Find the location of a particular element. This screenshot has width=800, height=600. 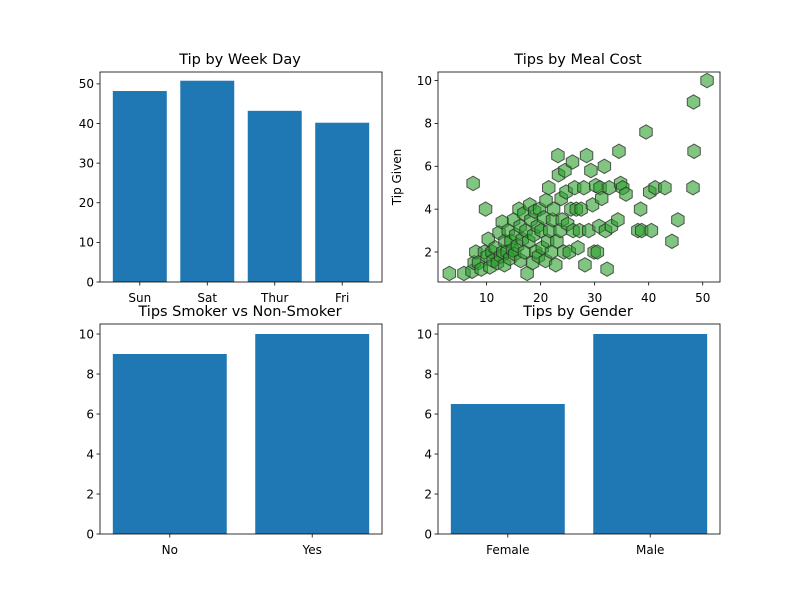

panel-title: Tips by Meal Cost is located at coordinates (577, 60).